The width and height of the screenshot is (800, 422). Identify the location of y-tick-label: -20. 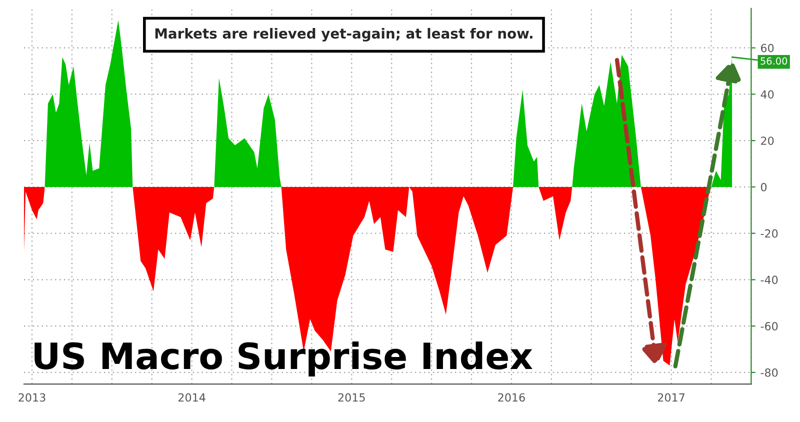
(769, 233).